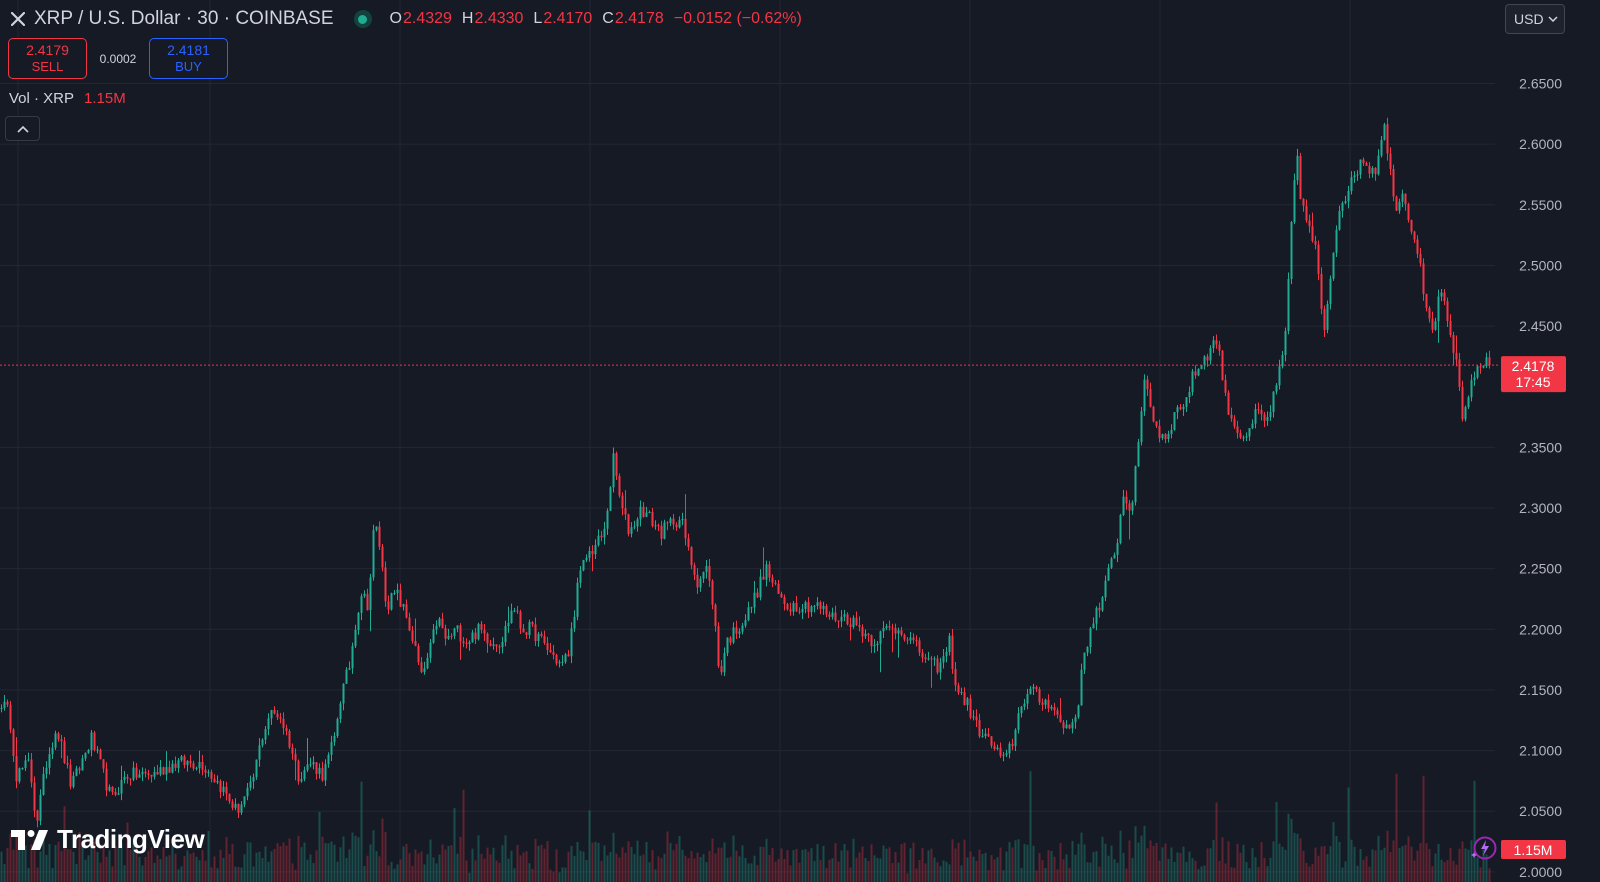  What do you see at coordinates (1535, 19) in the screenshot?
I see `currency-selector: USD` at bounding box center [1535, 19].